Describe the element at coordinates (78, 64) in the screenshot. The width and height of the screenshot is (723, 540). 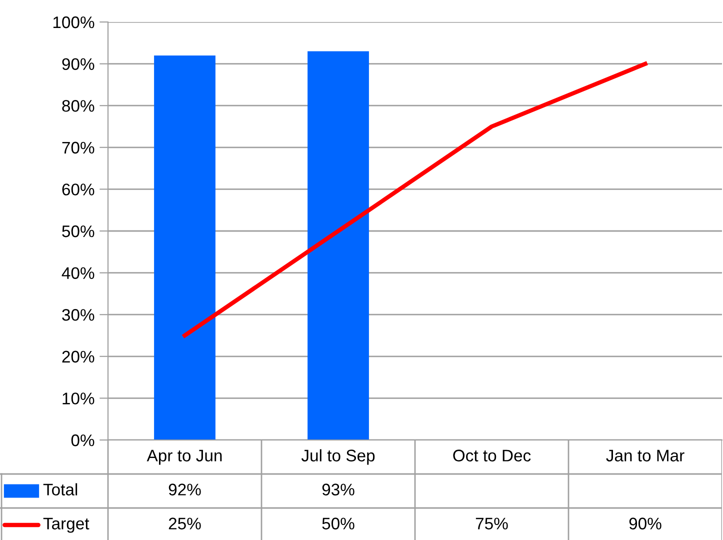
I see `y-tick-label: 90%` at that location.